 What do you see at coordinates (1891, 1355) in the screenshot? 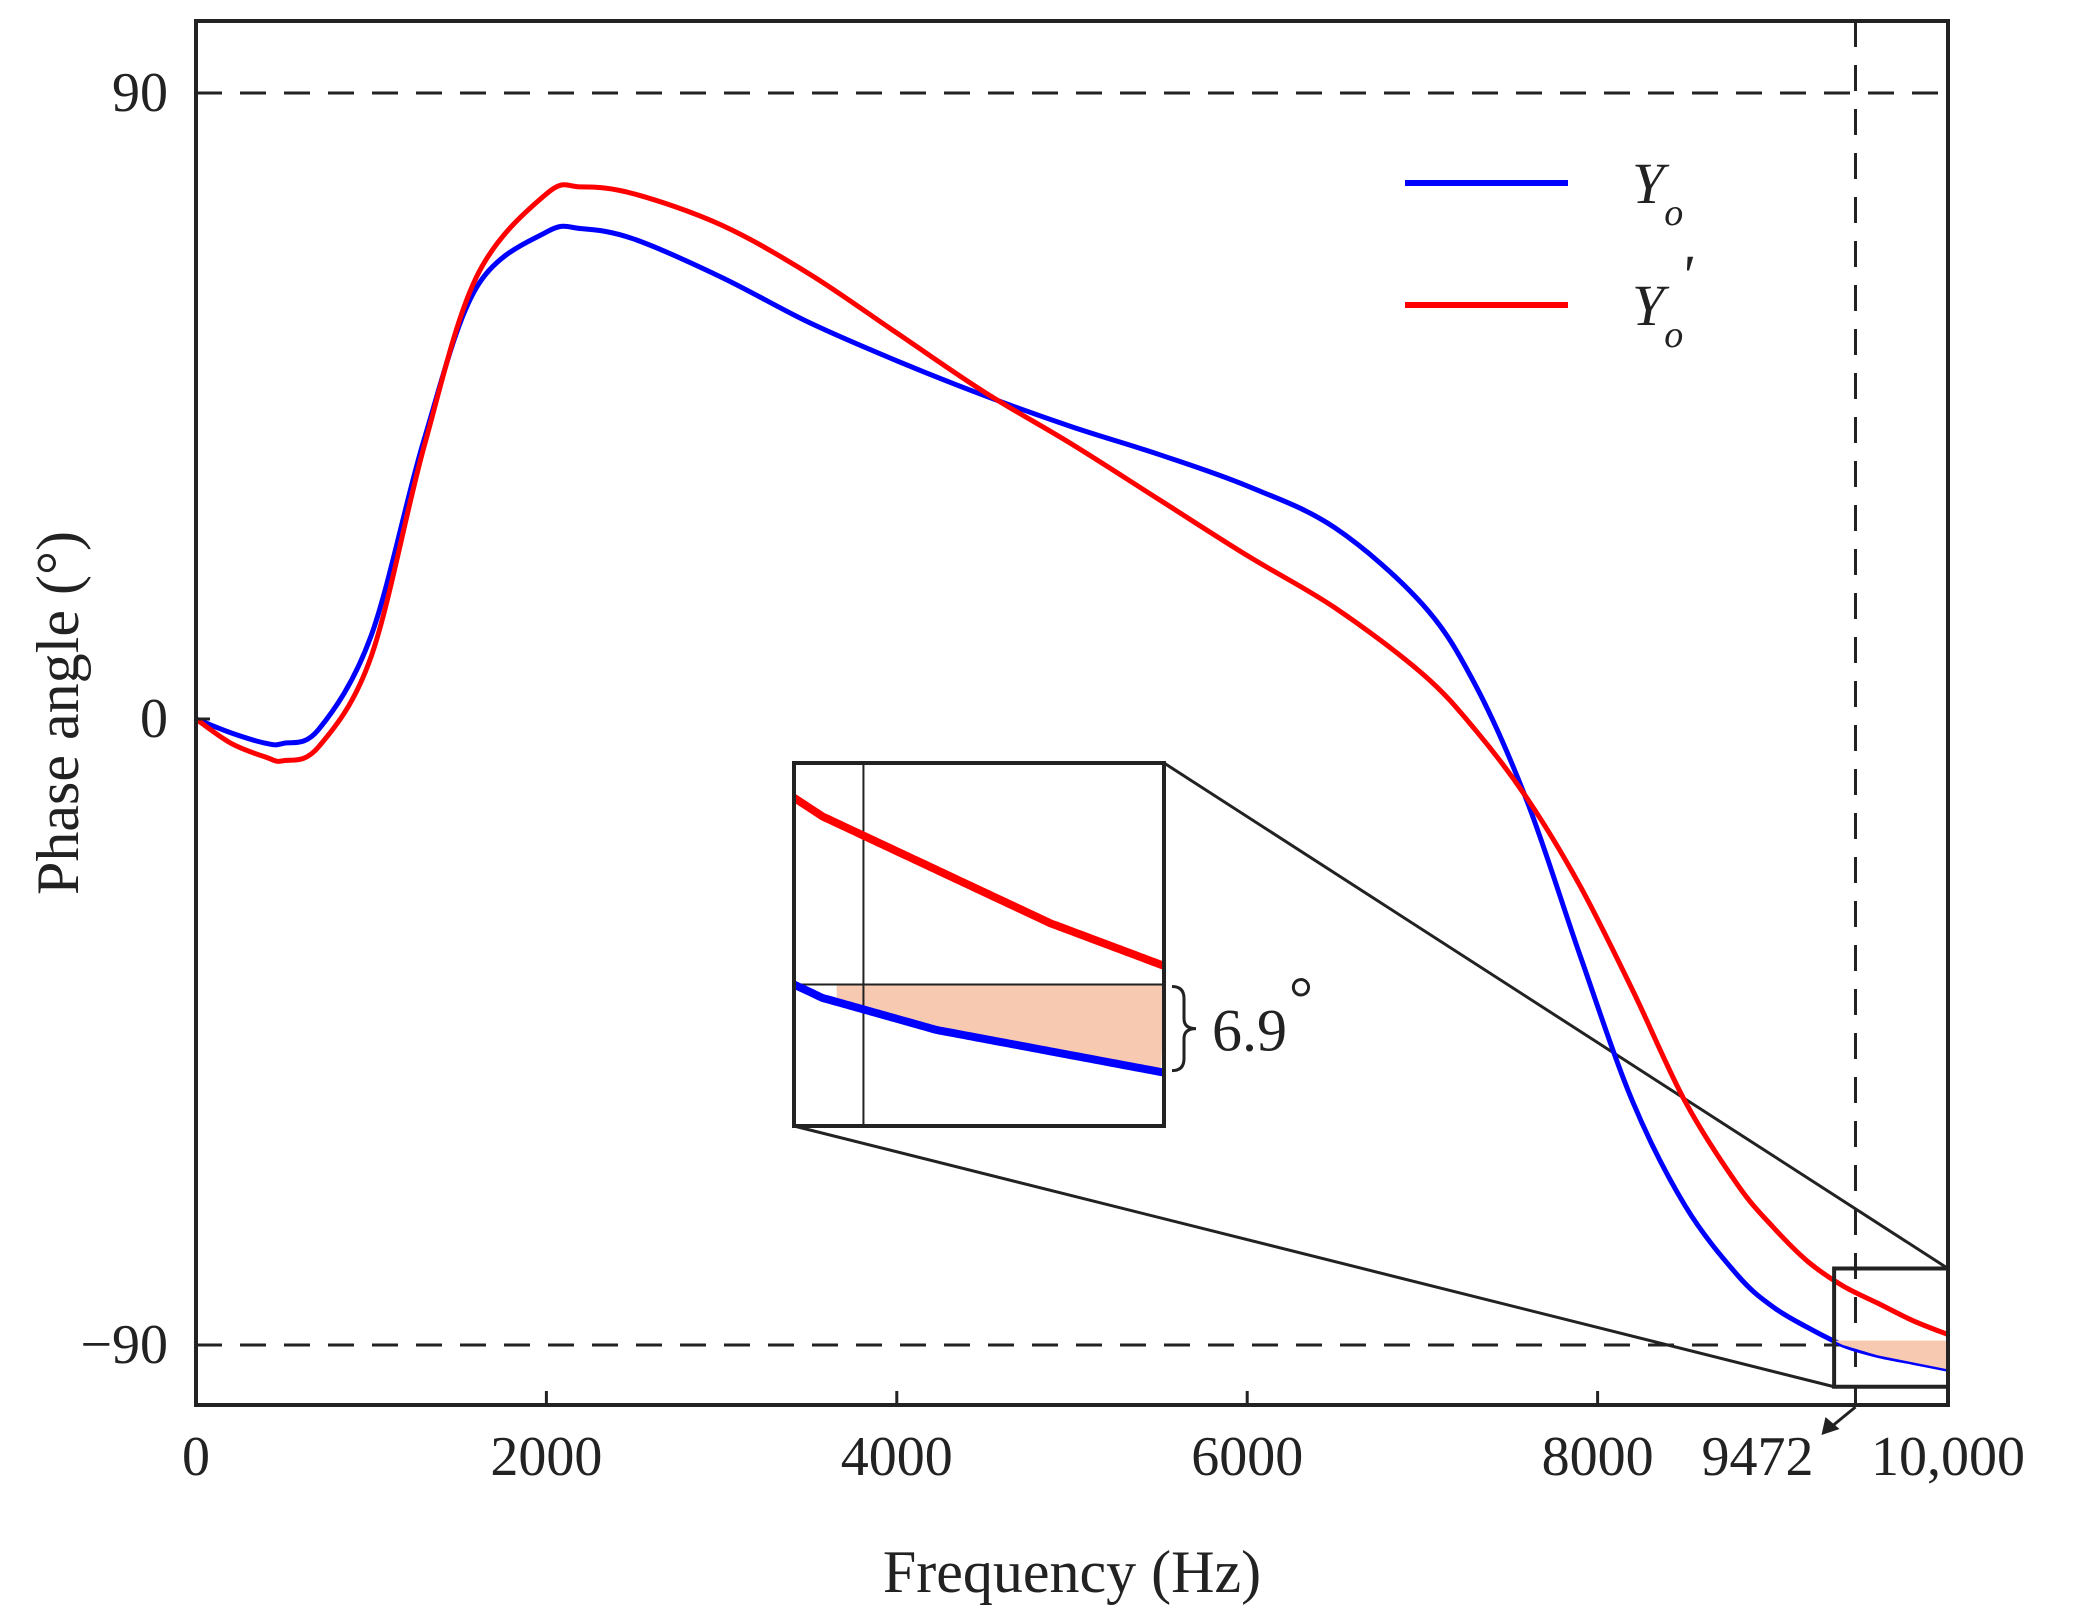
I see `main-shaded-difference` at bounding box center [1891, 1355].